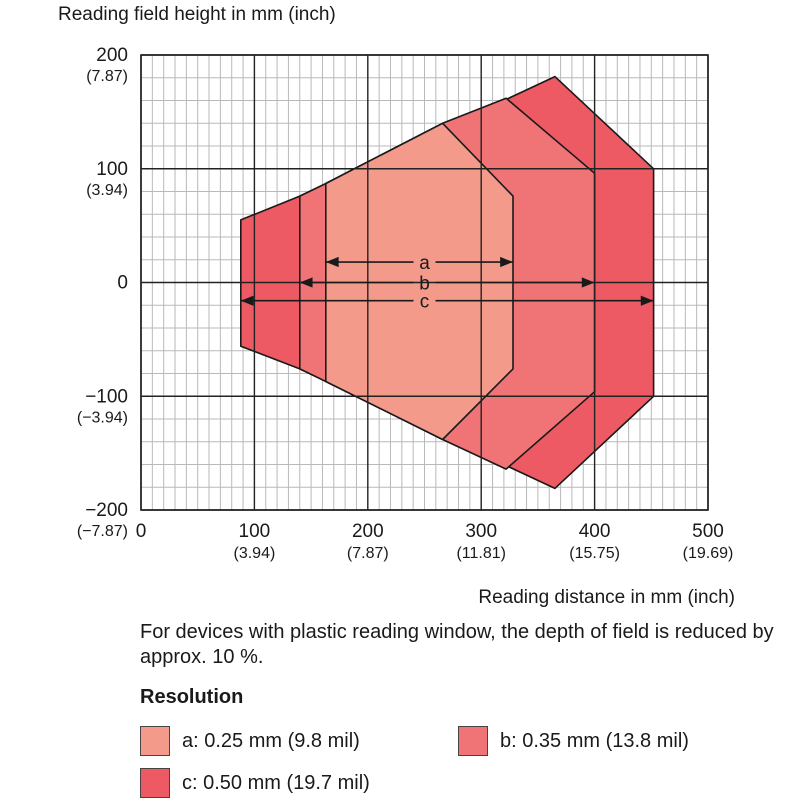 This screenshot has height=800, width=800. I want to click on x-tick-inch-label: (3.94), so click(255, 553).